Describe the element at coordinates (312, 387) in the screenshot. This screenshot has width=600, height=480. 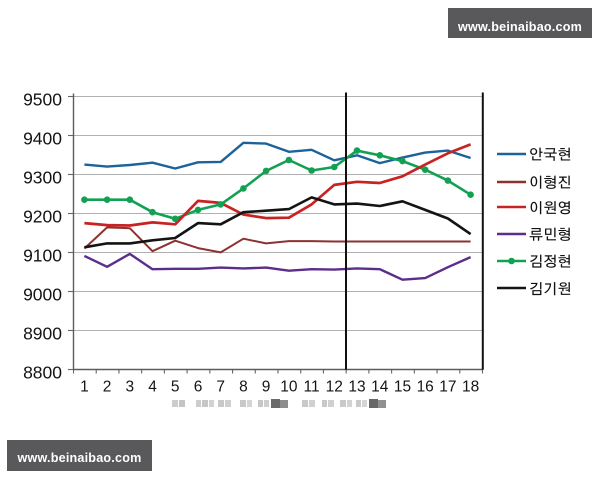
I see `svg-text: 11` at that location.